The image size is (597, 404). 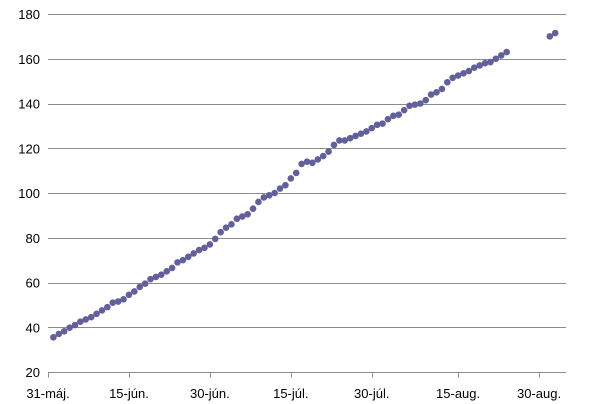 What do you see at coordinates (458, 393) in the screenshot?
I see `x-tick-label: 15-aug.` at bounding box center [458, 393].